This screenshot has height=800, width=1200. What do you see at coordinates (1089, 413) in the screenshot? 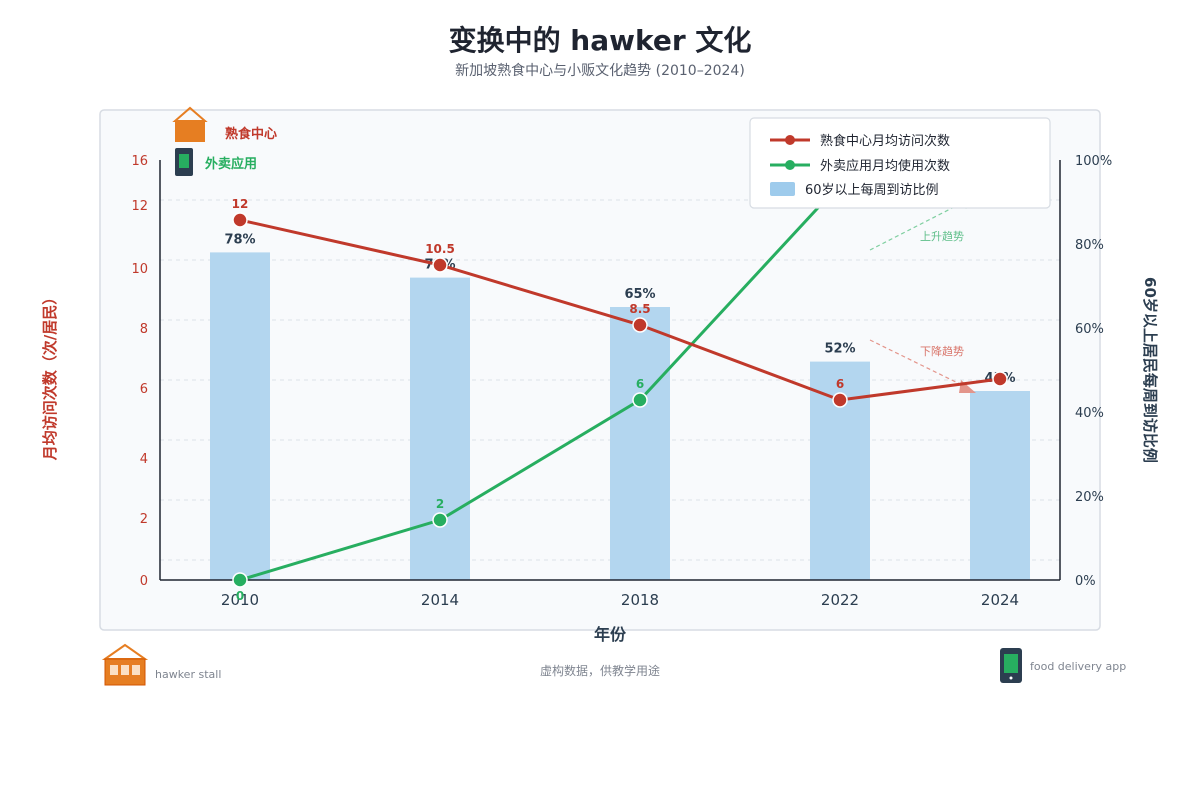
I see `y2-tick-label: 40%` at bounding box center [1089, 413].